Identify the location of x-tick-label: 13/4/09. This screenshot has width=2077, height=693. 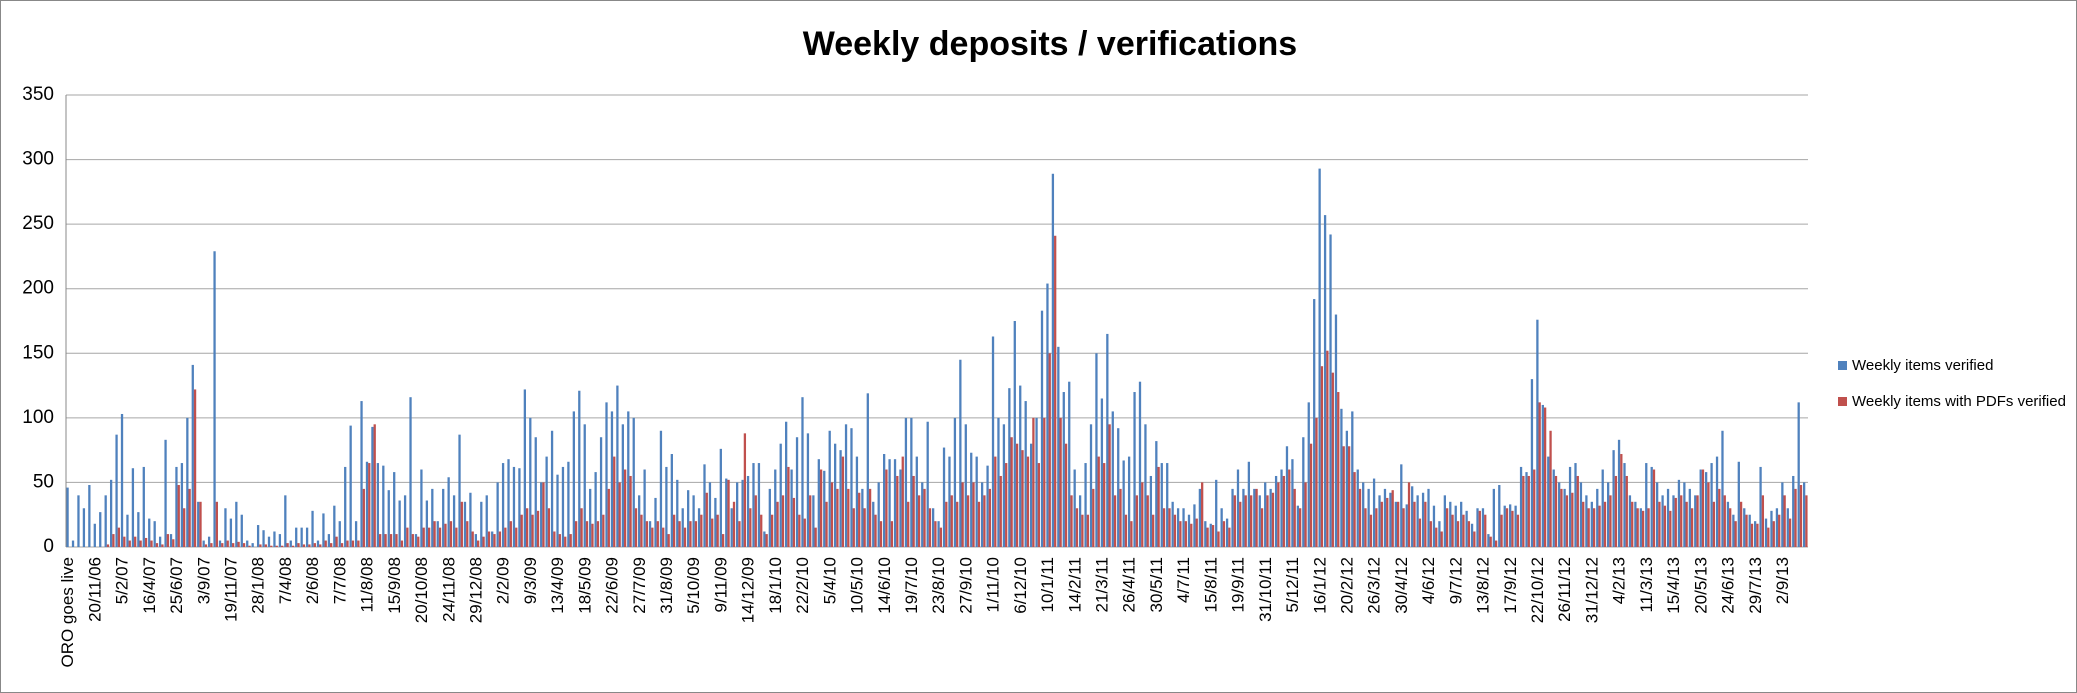
(557, 585).